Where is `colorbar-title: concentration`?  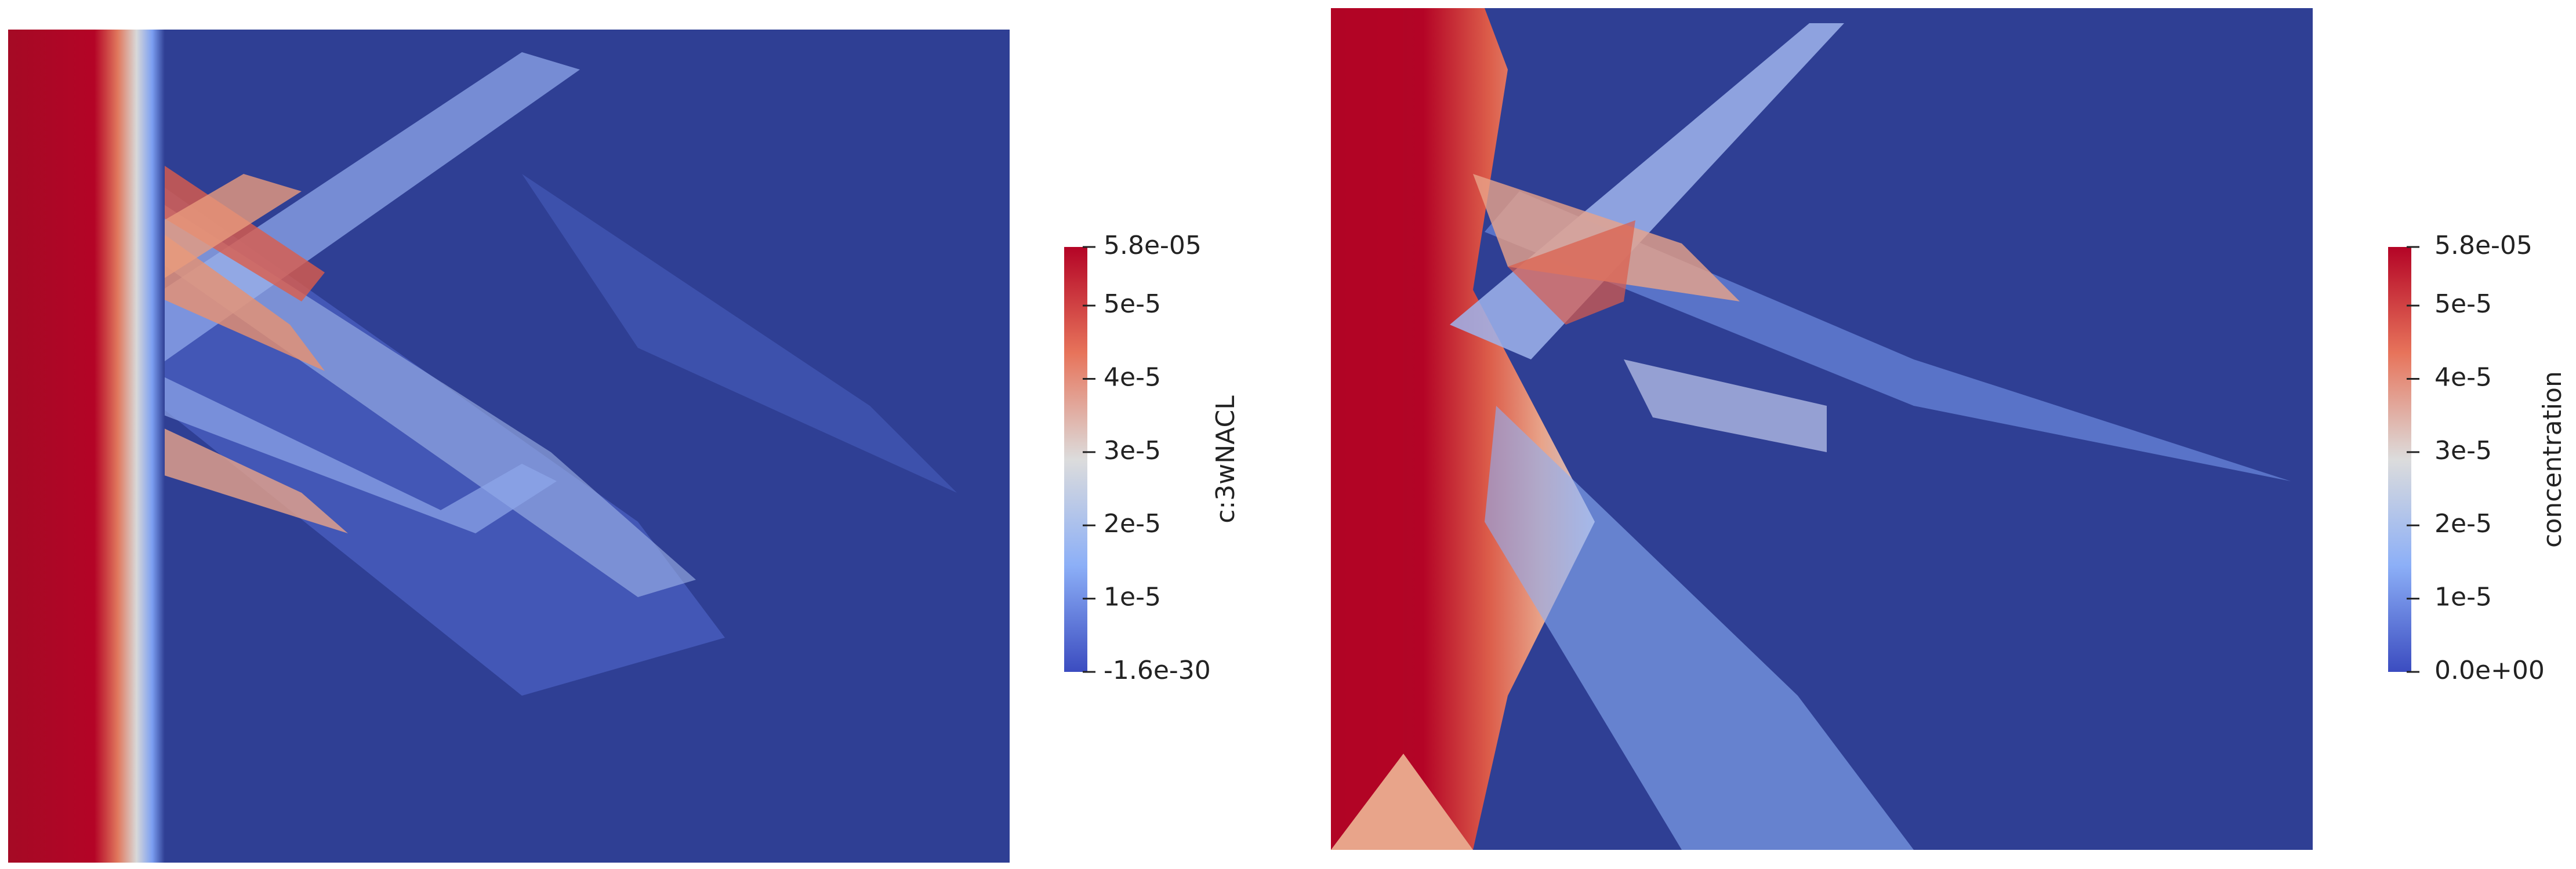
colorbar-title: concentration is located at coordinates (2552, 459).